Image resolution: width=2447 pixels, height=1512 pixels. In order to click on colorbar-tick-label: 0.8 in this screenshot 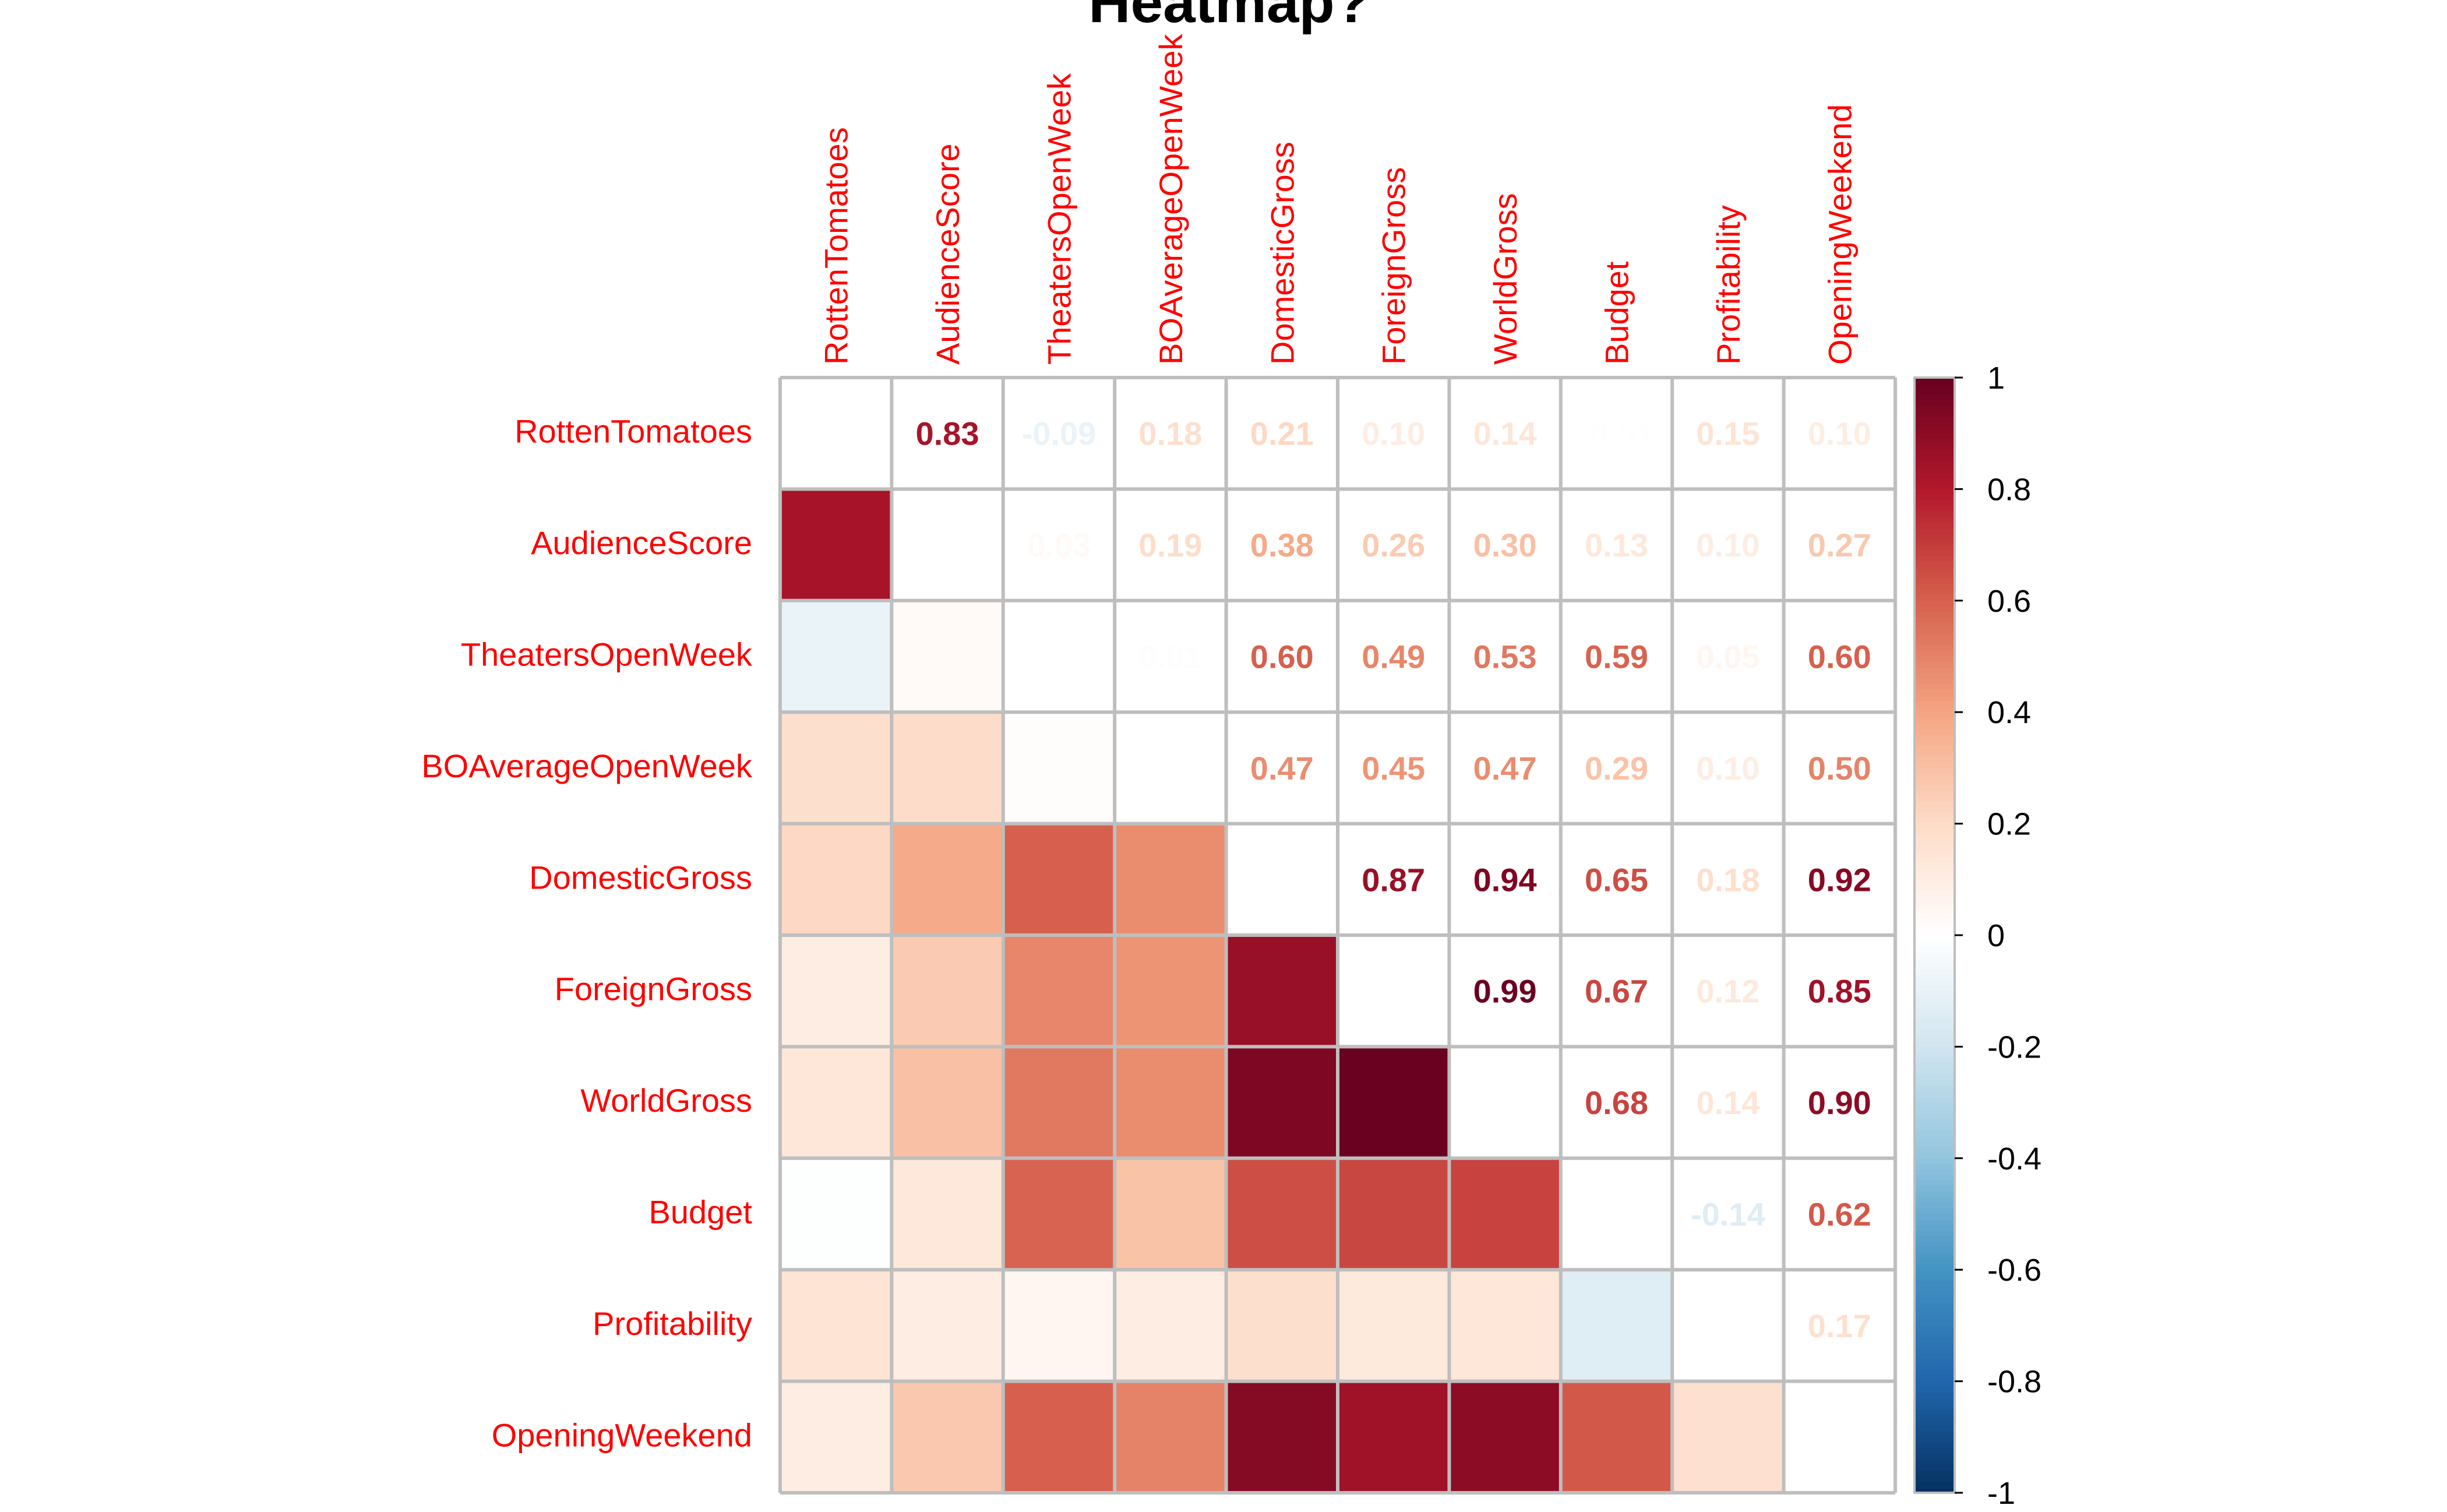, I will do `click(2009, 489)`.